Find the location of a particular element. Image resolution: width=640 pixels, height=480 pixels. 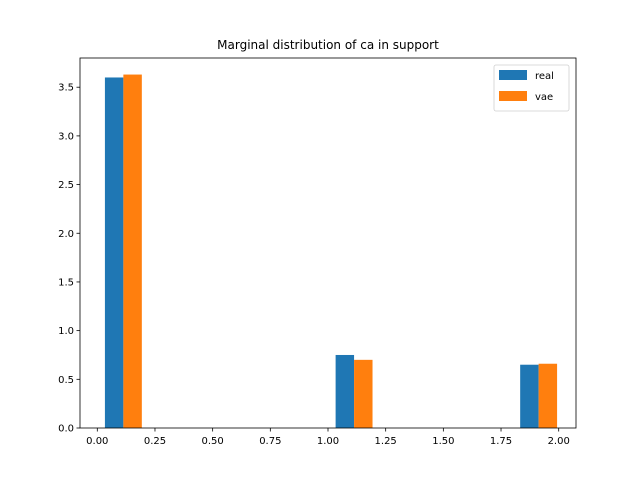

y-tick-label: 0.5 is located at coordinates (66, 380).